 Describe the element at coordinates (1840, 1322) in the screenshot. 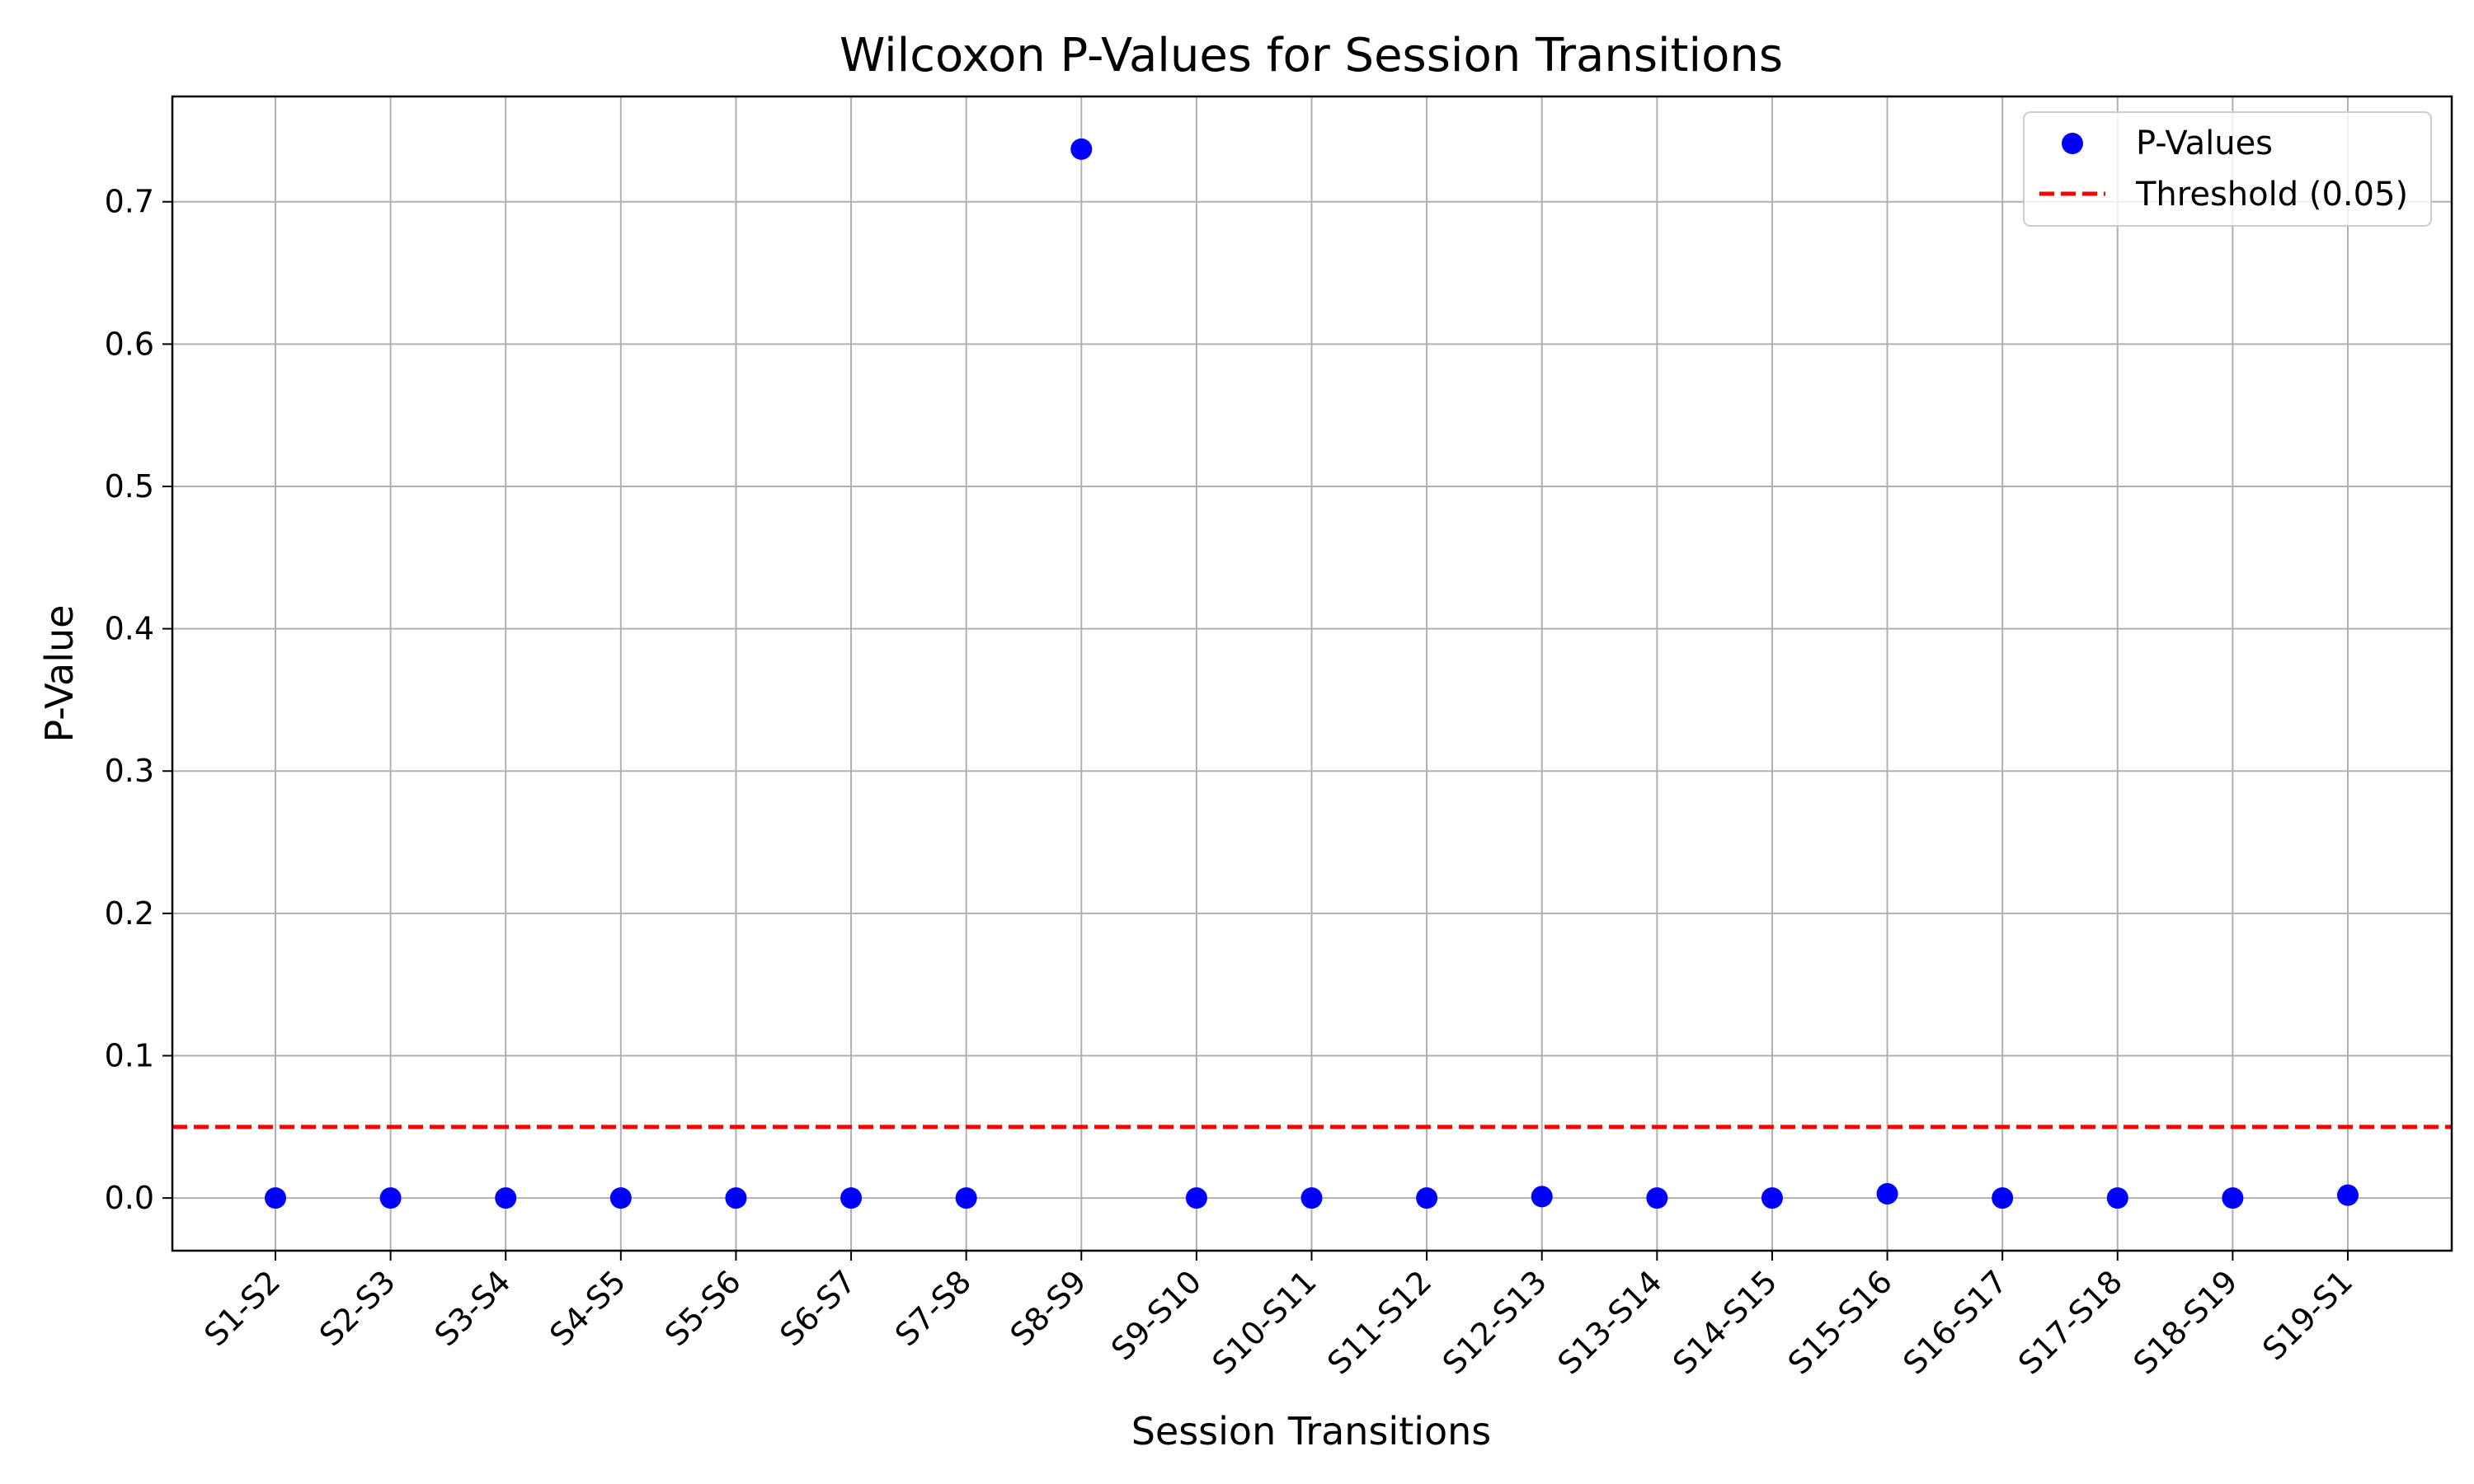

I see `x-tick-label: S15-S16` at that location.